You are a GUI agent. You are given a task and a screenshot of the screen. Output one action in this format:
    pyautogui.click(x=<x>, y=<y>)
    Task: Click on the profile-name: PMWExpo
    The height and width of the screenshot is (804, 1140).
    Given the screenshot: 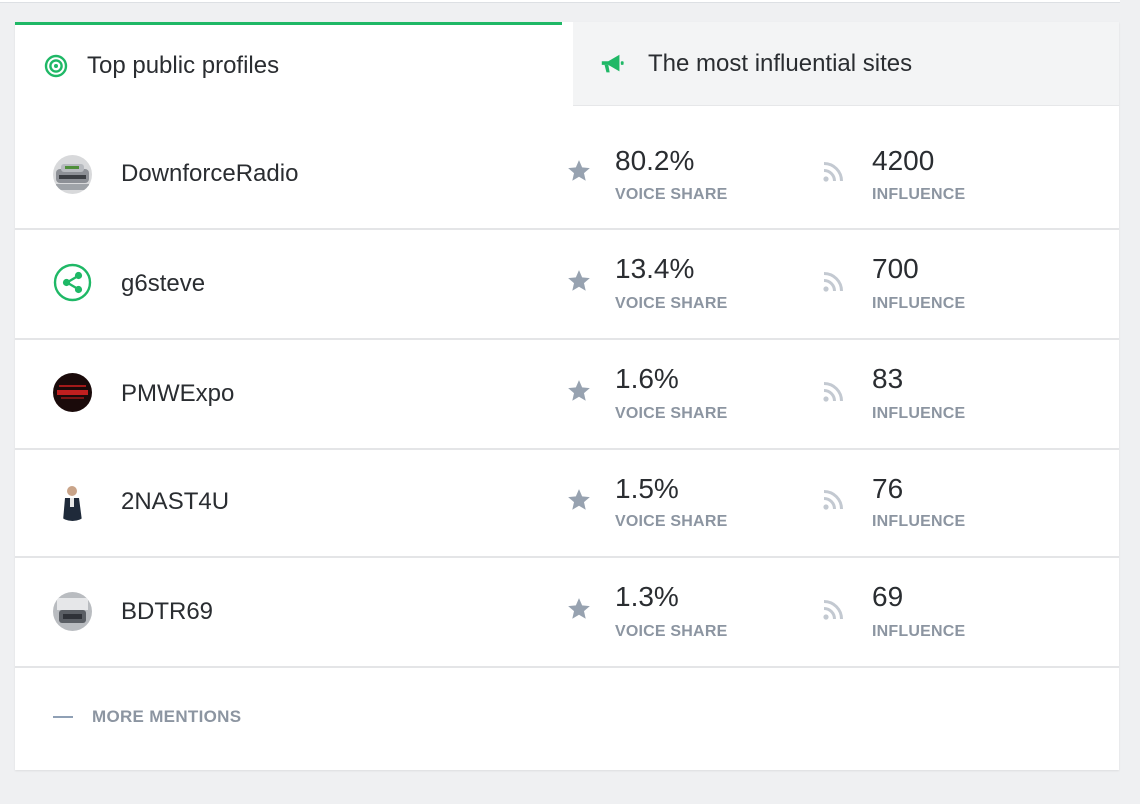 What is the action you would take?
    pyautogui.click(x=178, y=393)
    